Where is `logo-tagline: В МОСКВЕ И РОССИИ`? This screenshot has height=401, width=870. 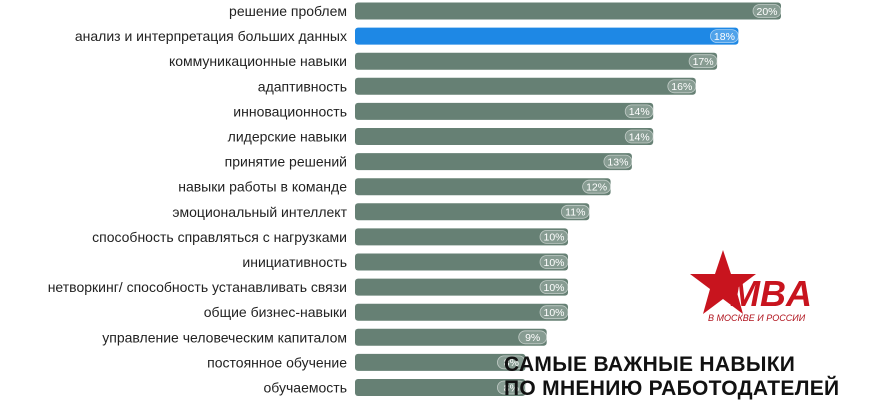
logo-tagline: В МОСКВЕ И РОССИИ is located at coordinates (757, 318).